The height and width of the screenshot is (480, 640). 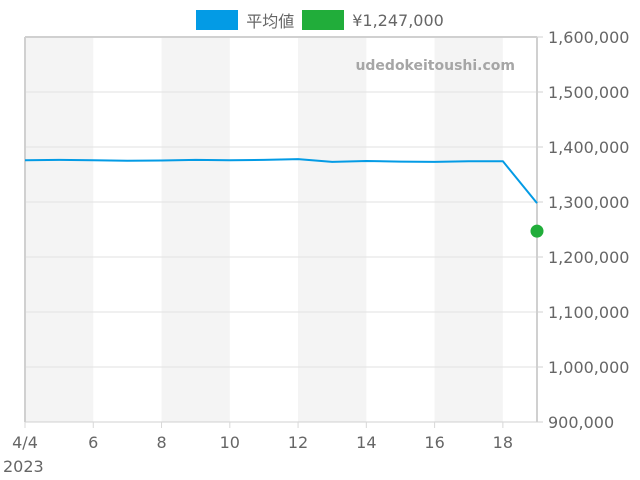 I want to click on y-tick-label: 1,500,000, so click(x=588, y=92).